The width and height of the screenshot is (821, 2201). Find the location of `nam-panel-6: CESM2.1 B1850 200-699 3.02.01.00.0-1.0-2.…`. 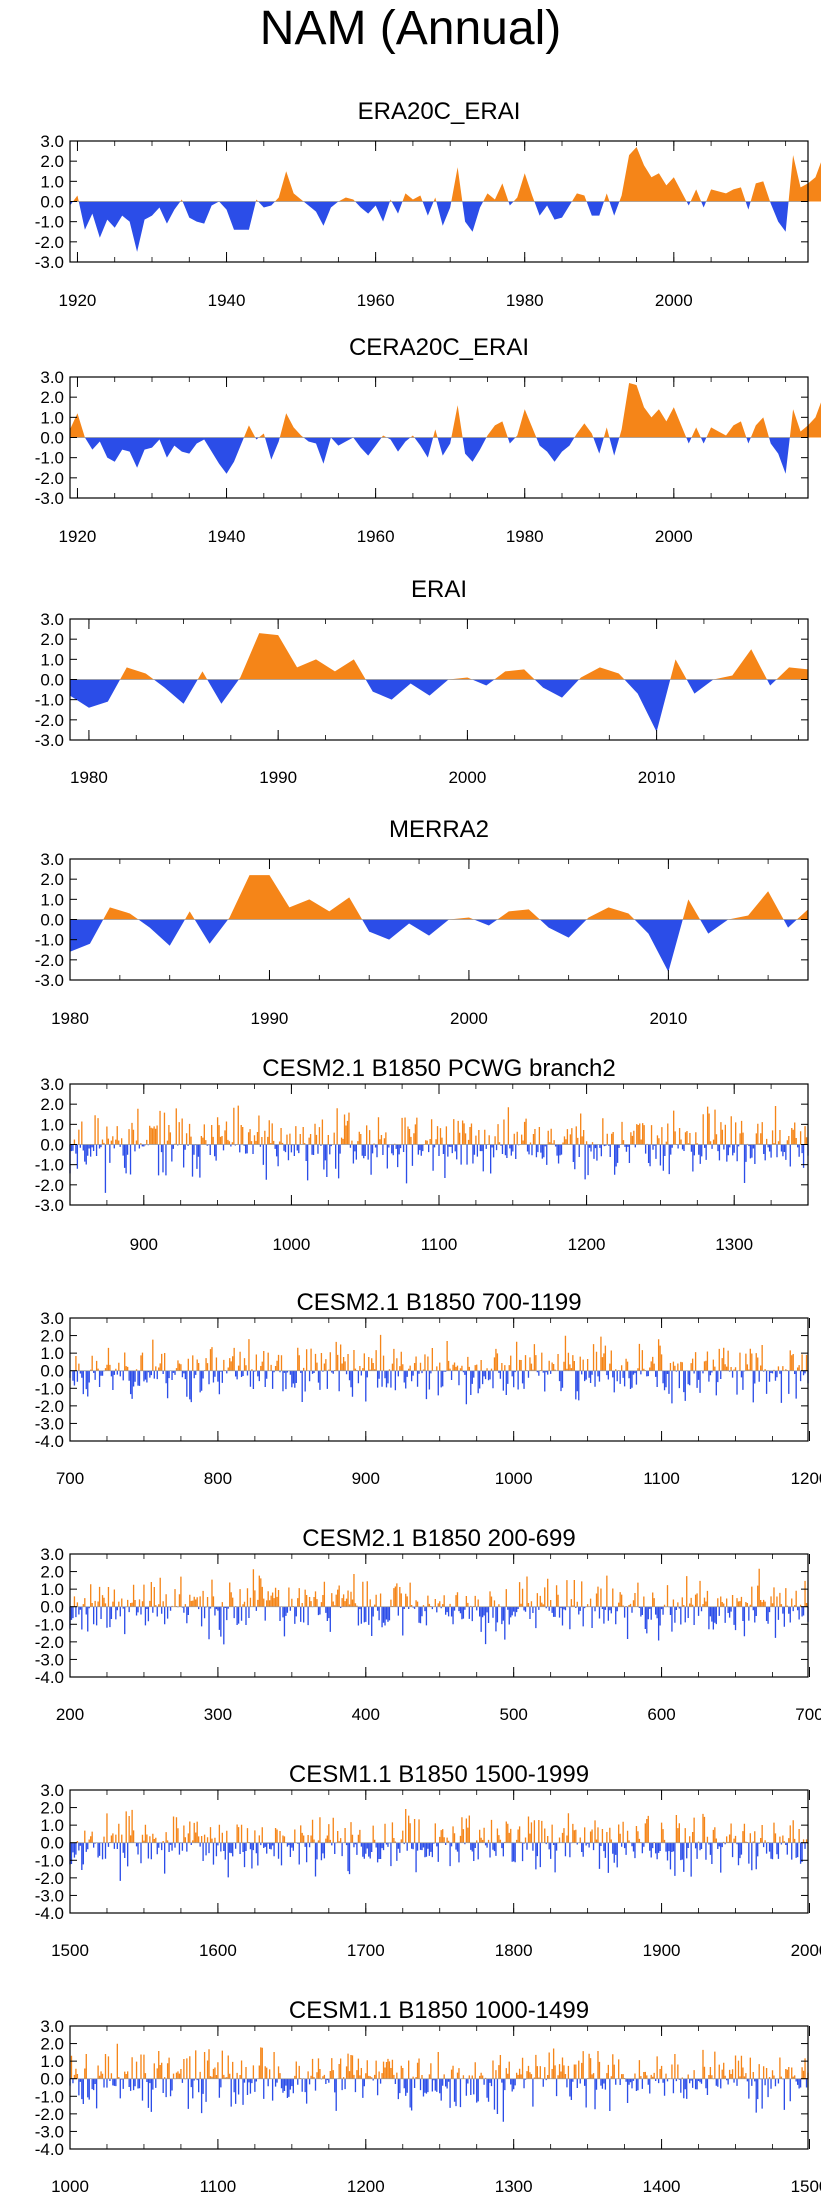

nam-panel-6: CESM2.1 B1850 200-699 3.02.01.00.0-1.0-2.… is located at coordinates (428, 1624).